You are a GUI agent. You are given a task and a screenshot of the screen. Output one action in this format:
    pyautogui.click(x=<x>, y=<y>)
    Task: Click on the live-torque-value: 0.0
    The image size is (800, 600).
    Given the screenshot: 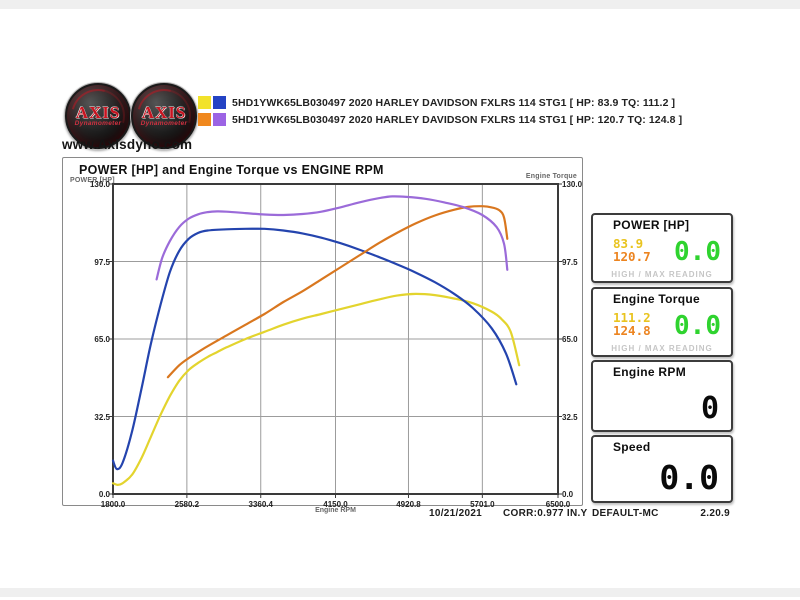 What is the action you would take?
    pyautogui.click(x=697, y=326)
    